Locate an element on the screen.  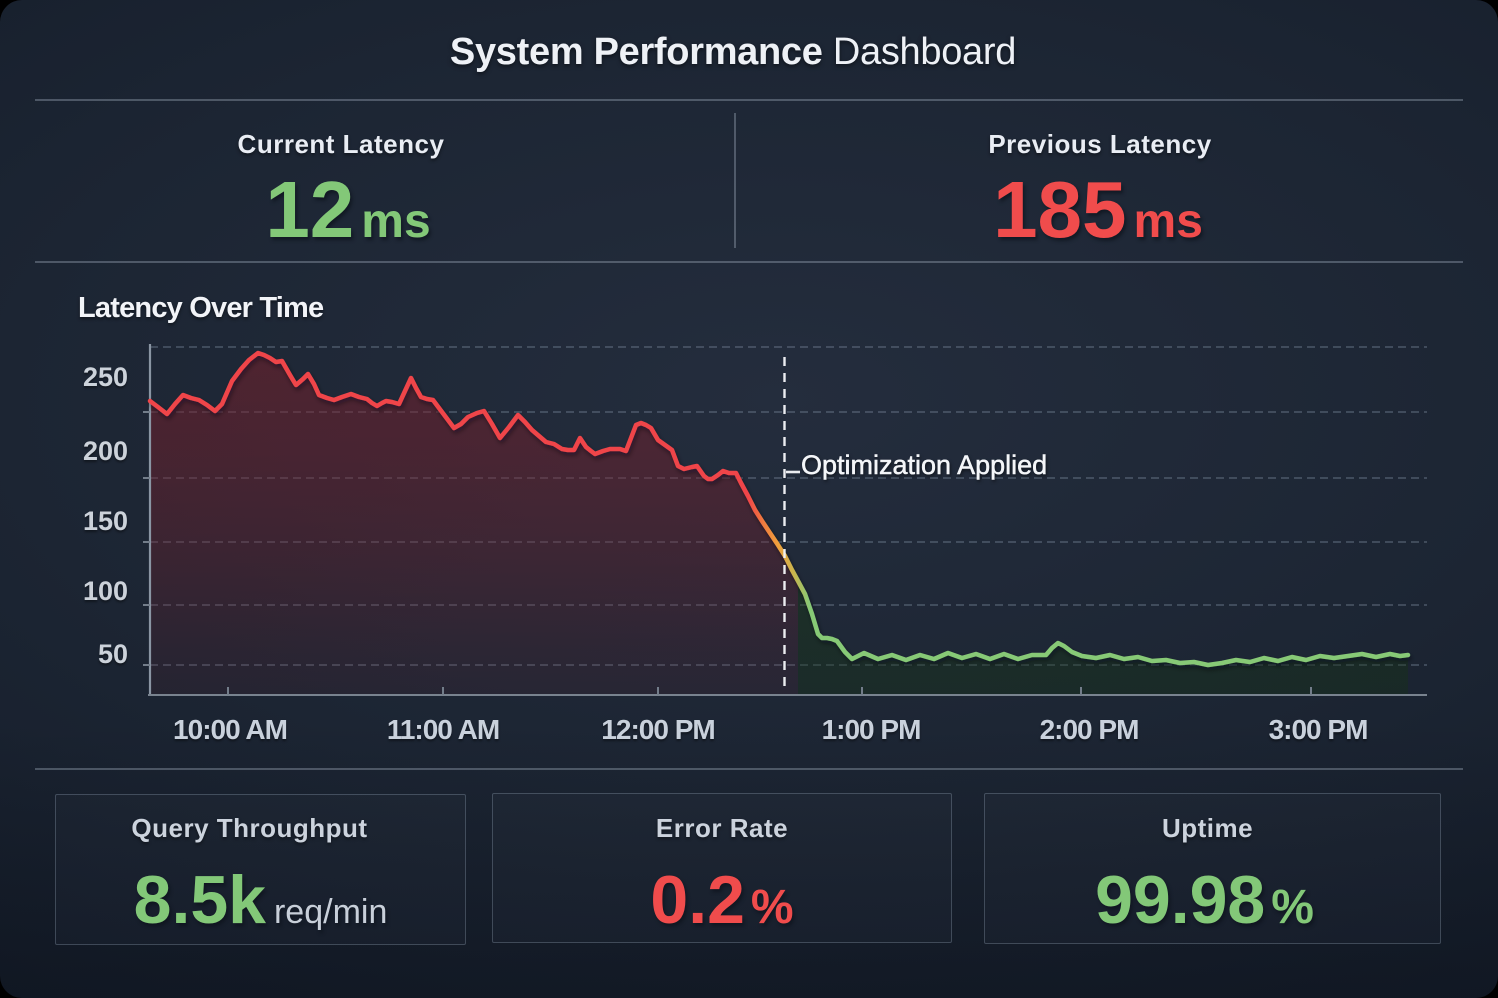
svg-text: 2:00 PM is located at coordinates (1089, 729).